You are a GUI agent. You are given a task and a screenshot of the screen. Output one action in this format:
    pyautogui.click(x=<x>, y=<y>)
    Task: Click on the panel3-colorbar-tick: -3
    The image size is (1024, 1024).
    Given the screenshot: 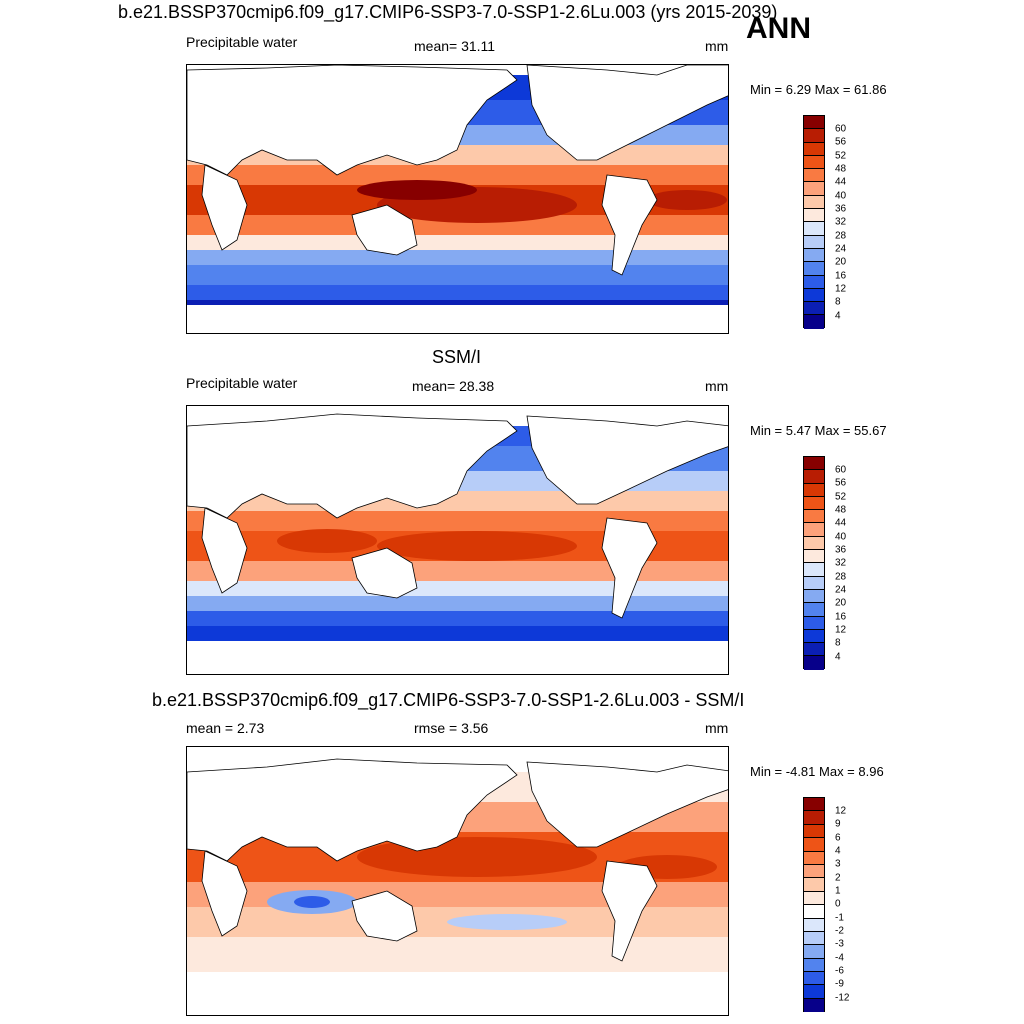 What is the action you would take?
    pyautogui.click(x=839, y=944)
    